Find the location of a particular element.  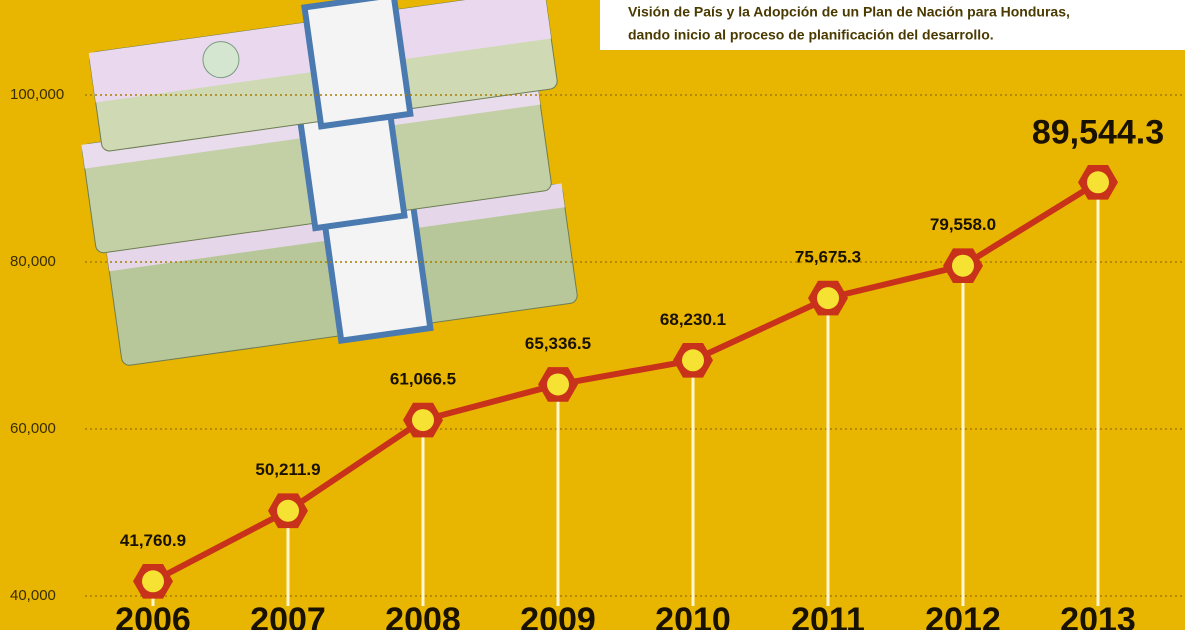

value-label: 41,760.9 is located at coordinates (153, 540).